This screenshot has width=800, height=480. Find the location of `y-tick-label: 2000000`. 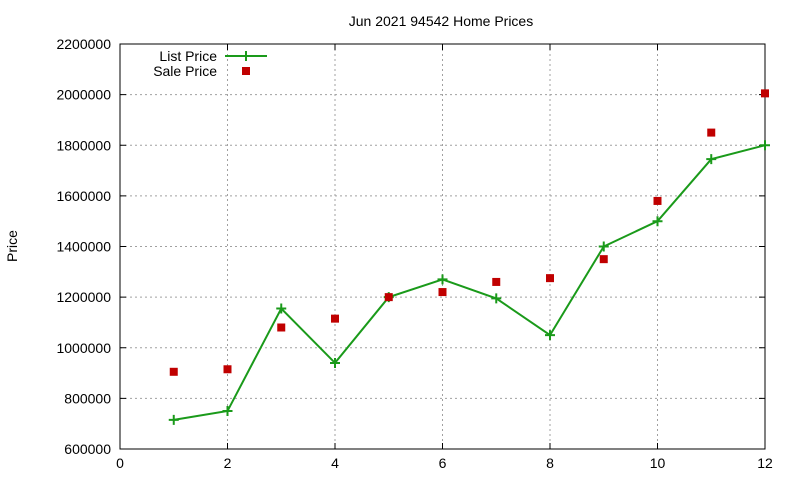

y-tick-label: 2000000 is located at coordinates (83, 95).